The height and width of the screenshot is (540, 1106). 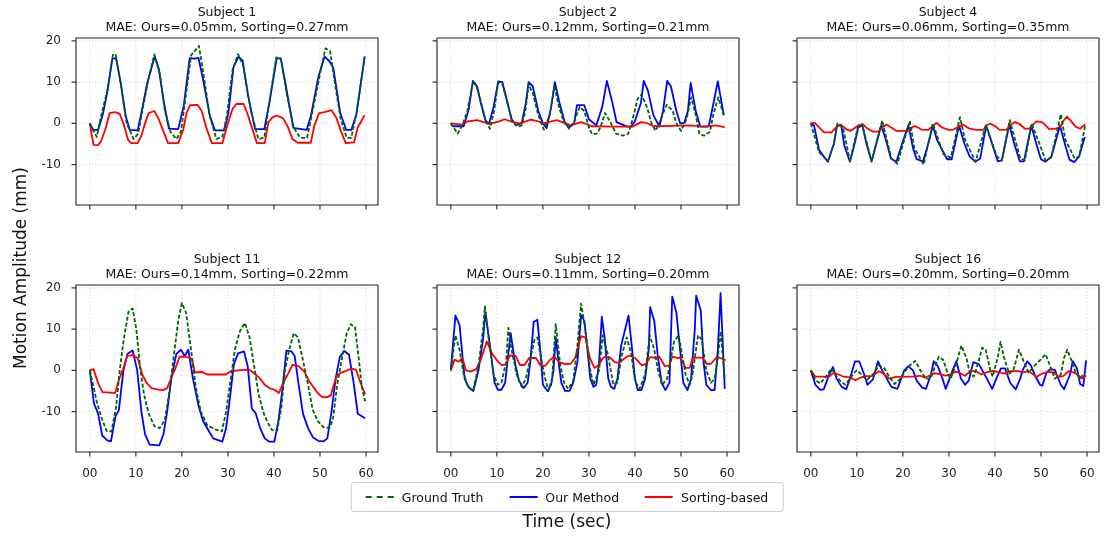 What do you see at coordinates (567, 521) in the screenshot?
I see `x-axis-title: Time (sec)` at bounding box center [567, 521].